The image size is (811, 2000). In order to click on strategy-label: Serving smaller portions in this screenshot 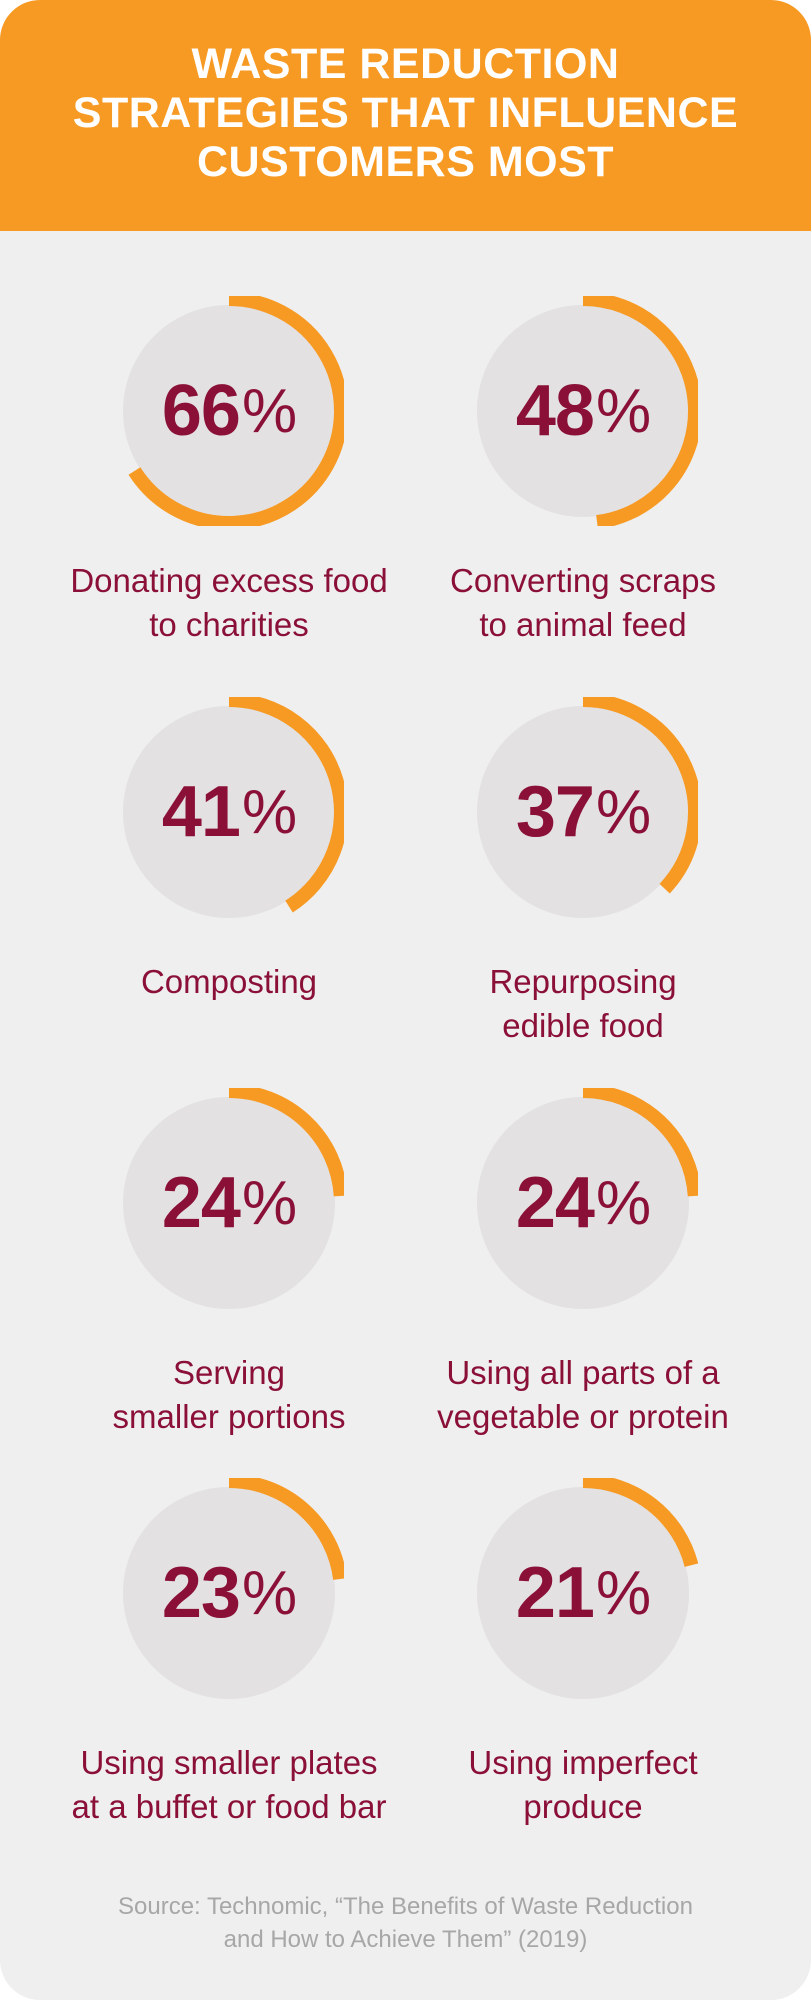, I will do `click(229, 1394)`.